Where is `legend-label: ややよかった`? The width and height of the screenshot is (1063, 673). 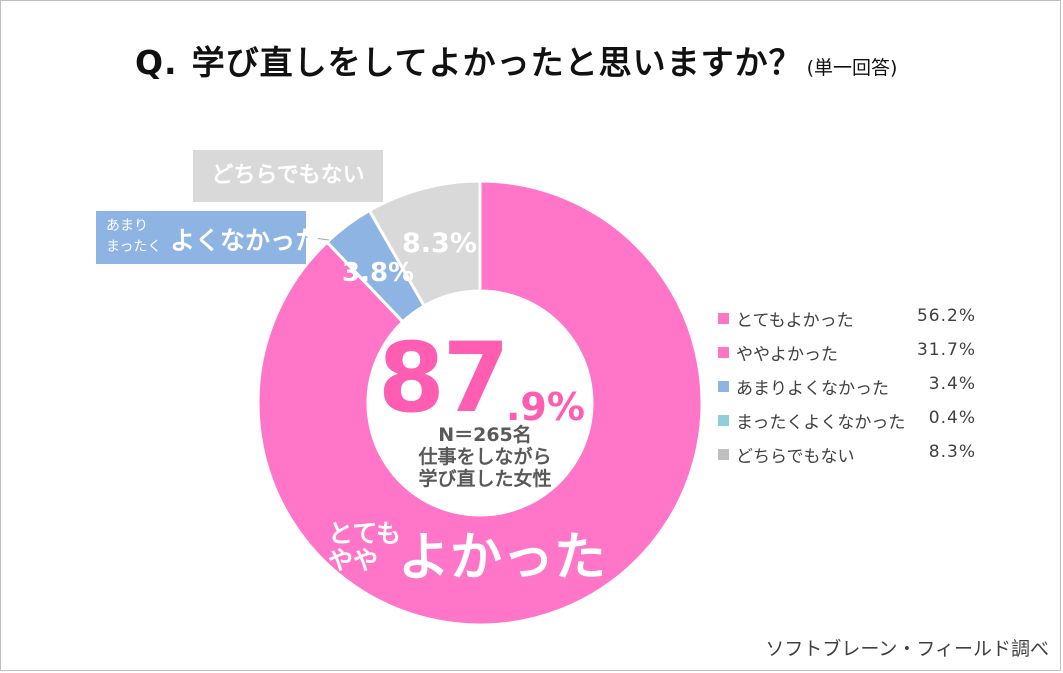
legend-label: ややよかった is located at coordinates (787, 355).